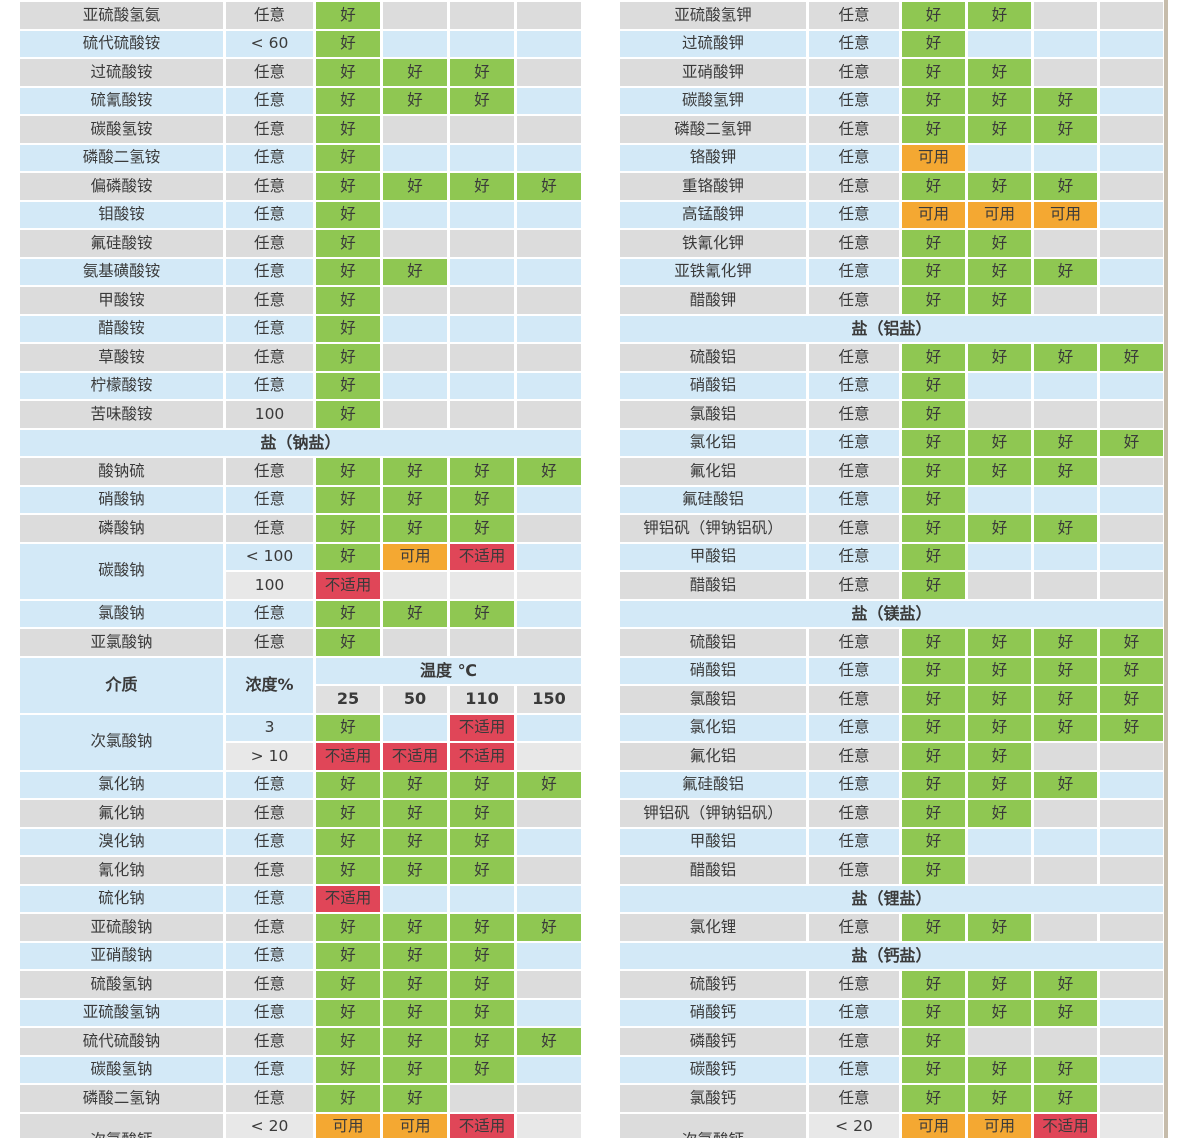 The height and width of the screenshot is (1138, 1200). Describe the element at coordinates (300, 742) in the screenshot. I see `merged-table-row: 次氯酸钠 3 好不适用 > 10 不适用 不适用 不适用` at that location.